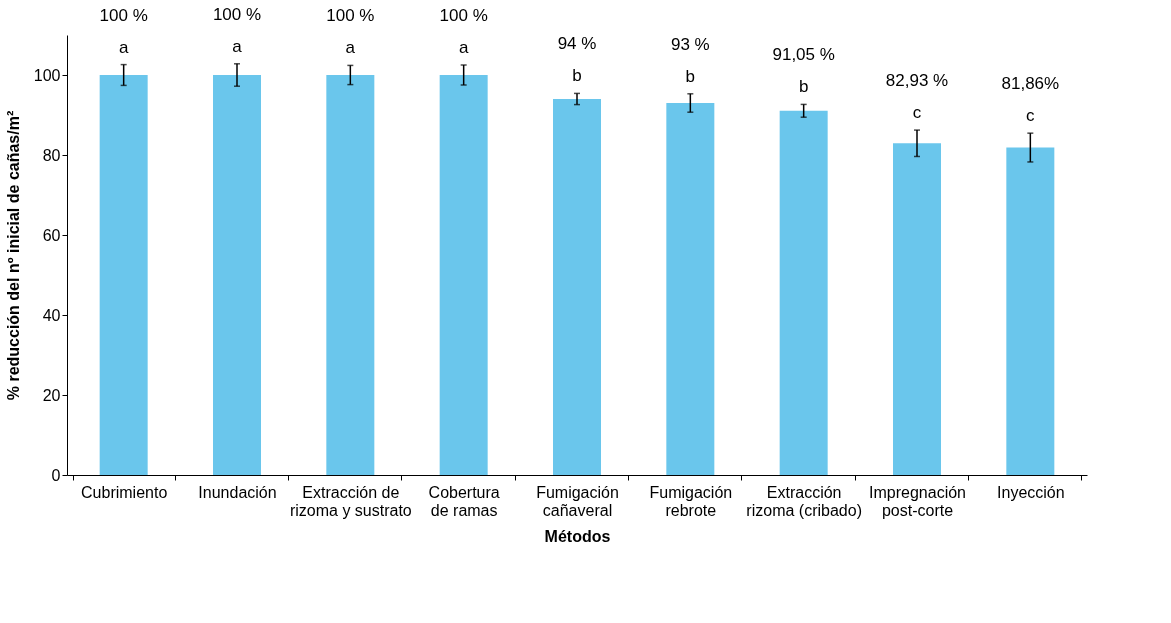 This screenshot has height=623, width=1171. What do you see at coordinates (577, 501) in the screenshot?
I see `x-tick-label: Fumigación cañaveral` at bounding box center [577, 501].